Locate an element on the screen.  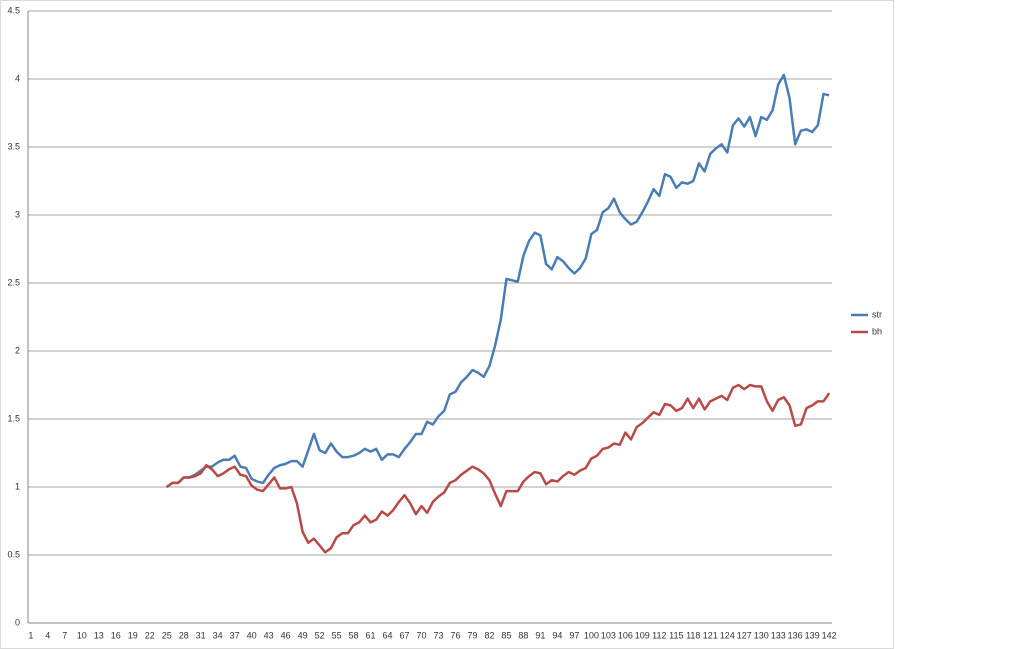
x-tick-label: 79 is located at coordinates (472, 635).